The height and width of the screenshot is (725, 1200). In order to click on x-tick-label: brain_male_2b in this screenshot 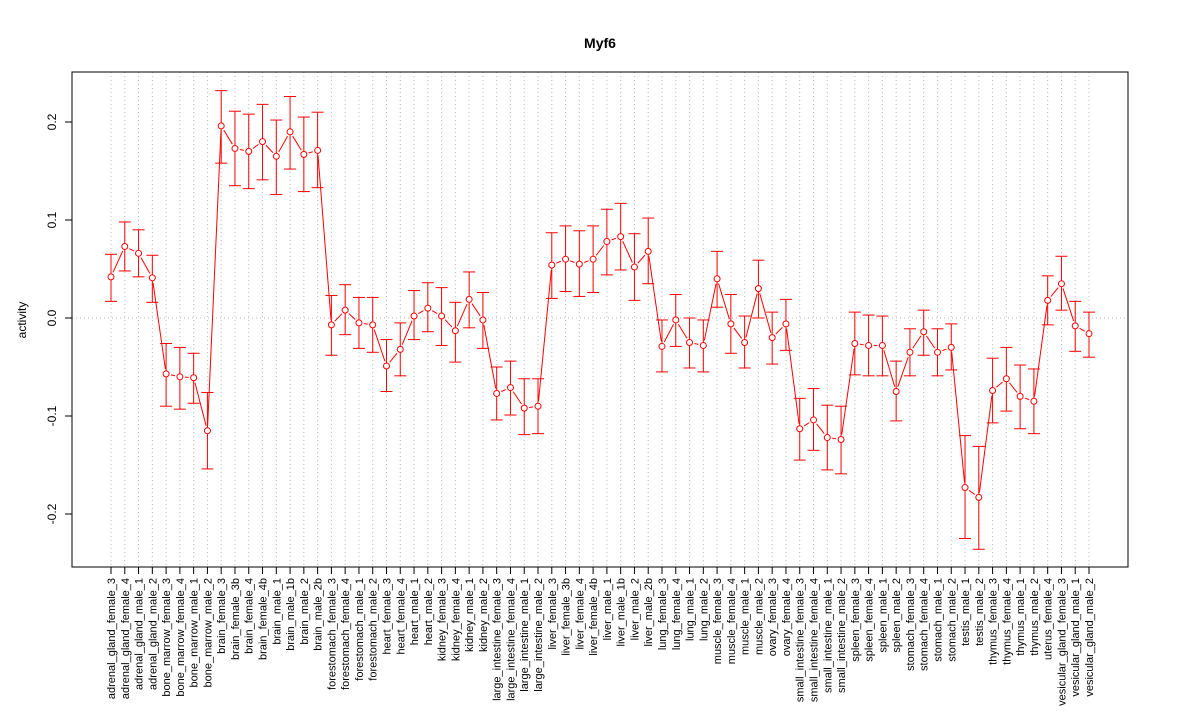, I will do `click(319, 614)`.